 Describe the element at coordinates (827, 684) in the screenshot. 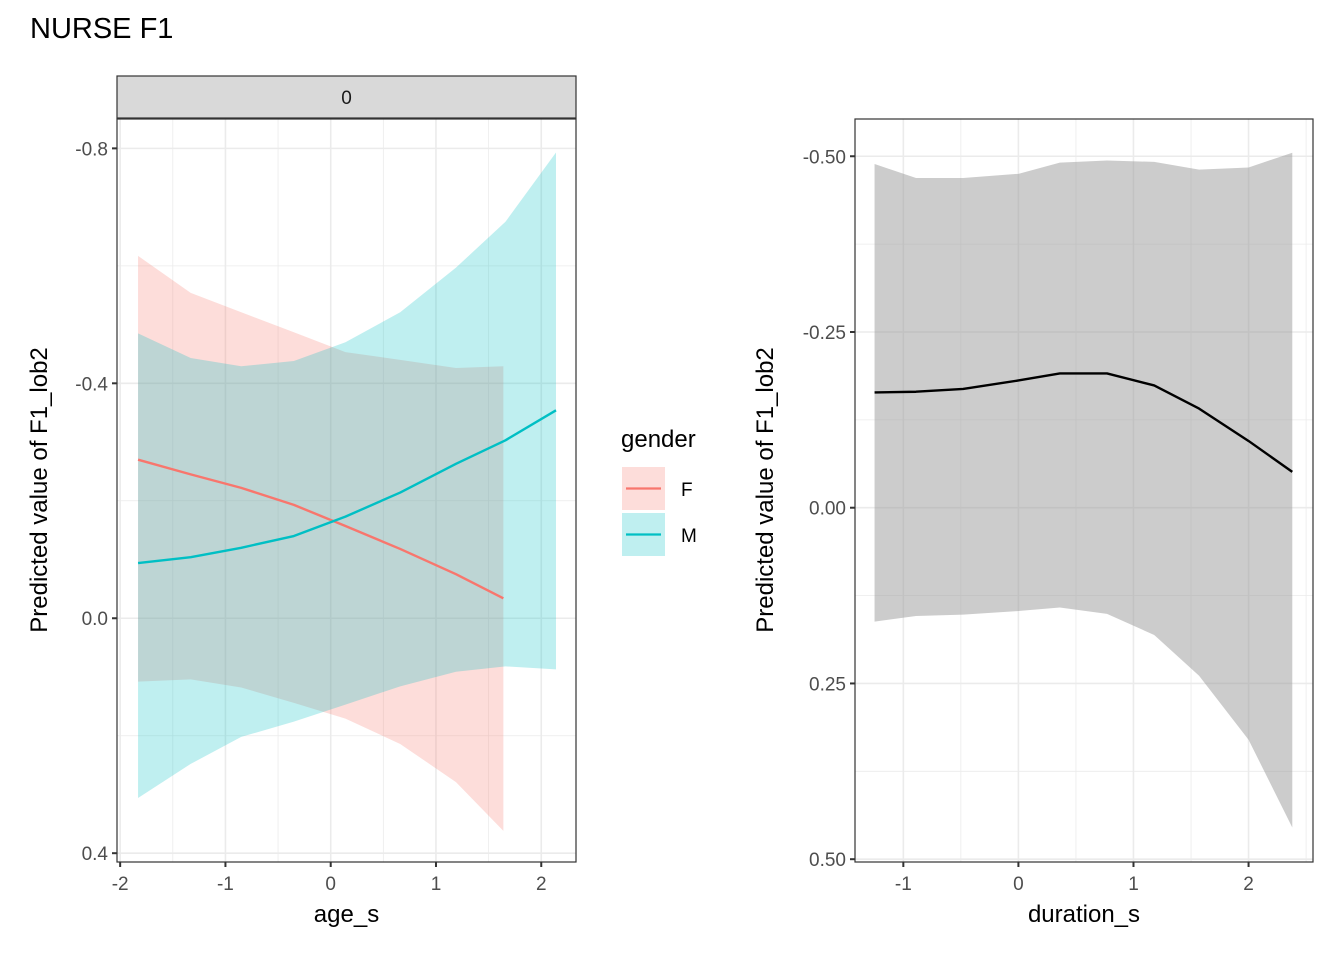

I see `y-tick-label: 0.25` at that location.